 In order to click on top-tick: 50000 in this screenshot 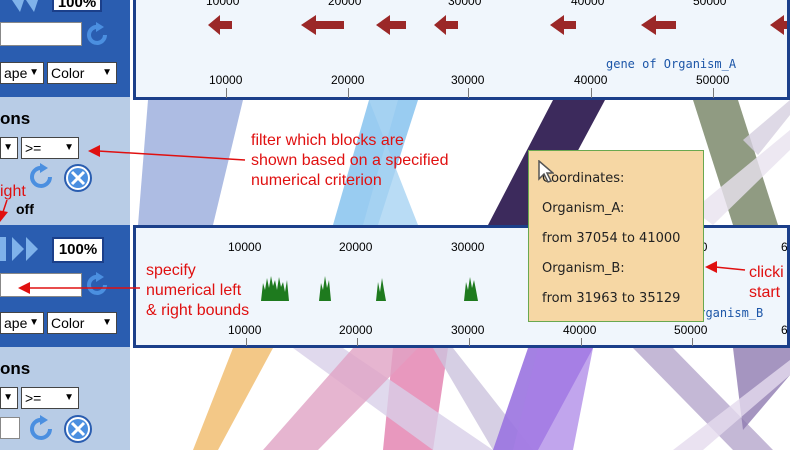, I will do `click(710, 4)`.